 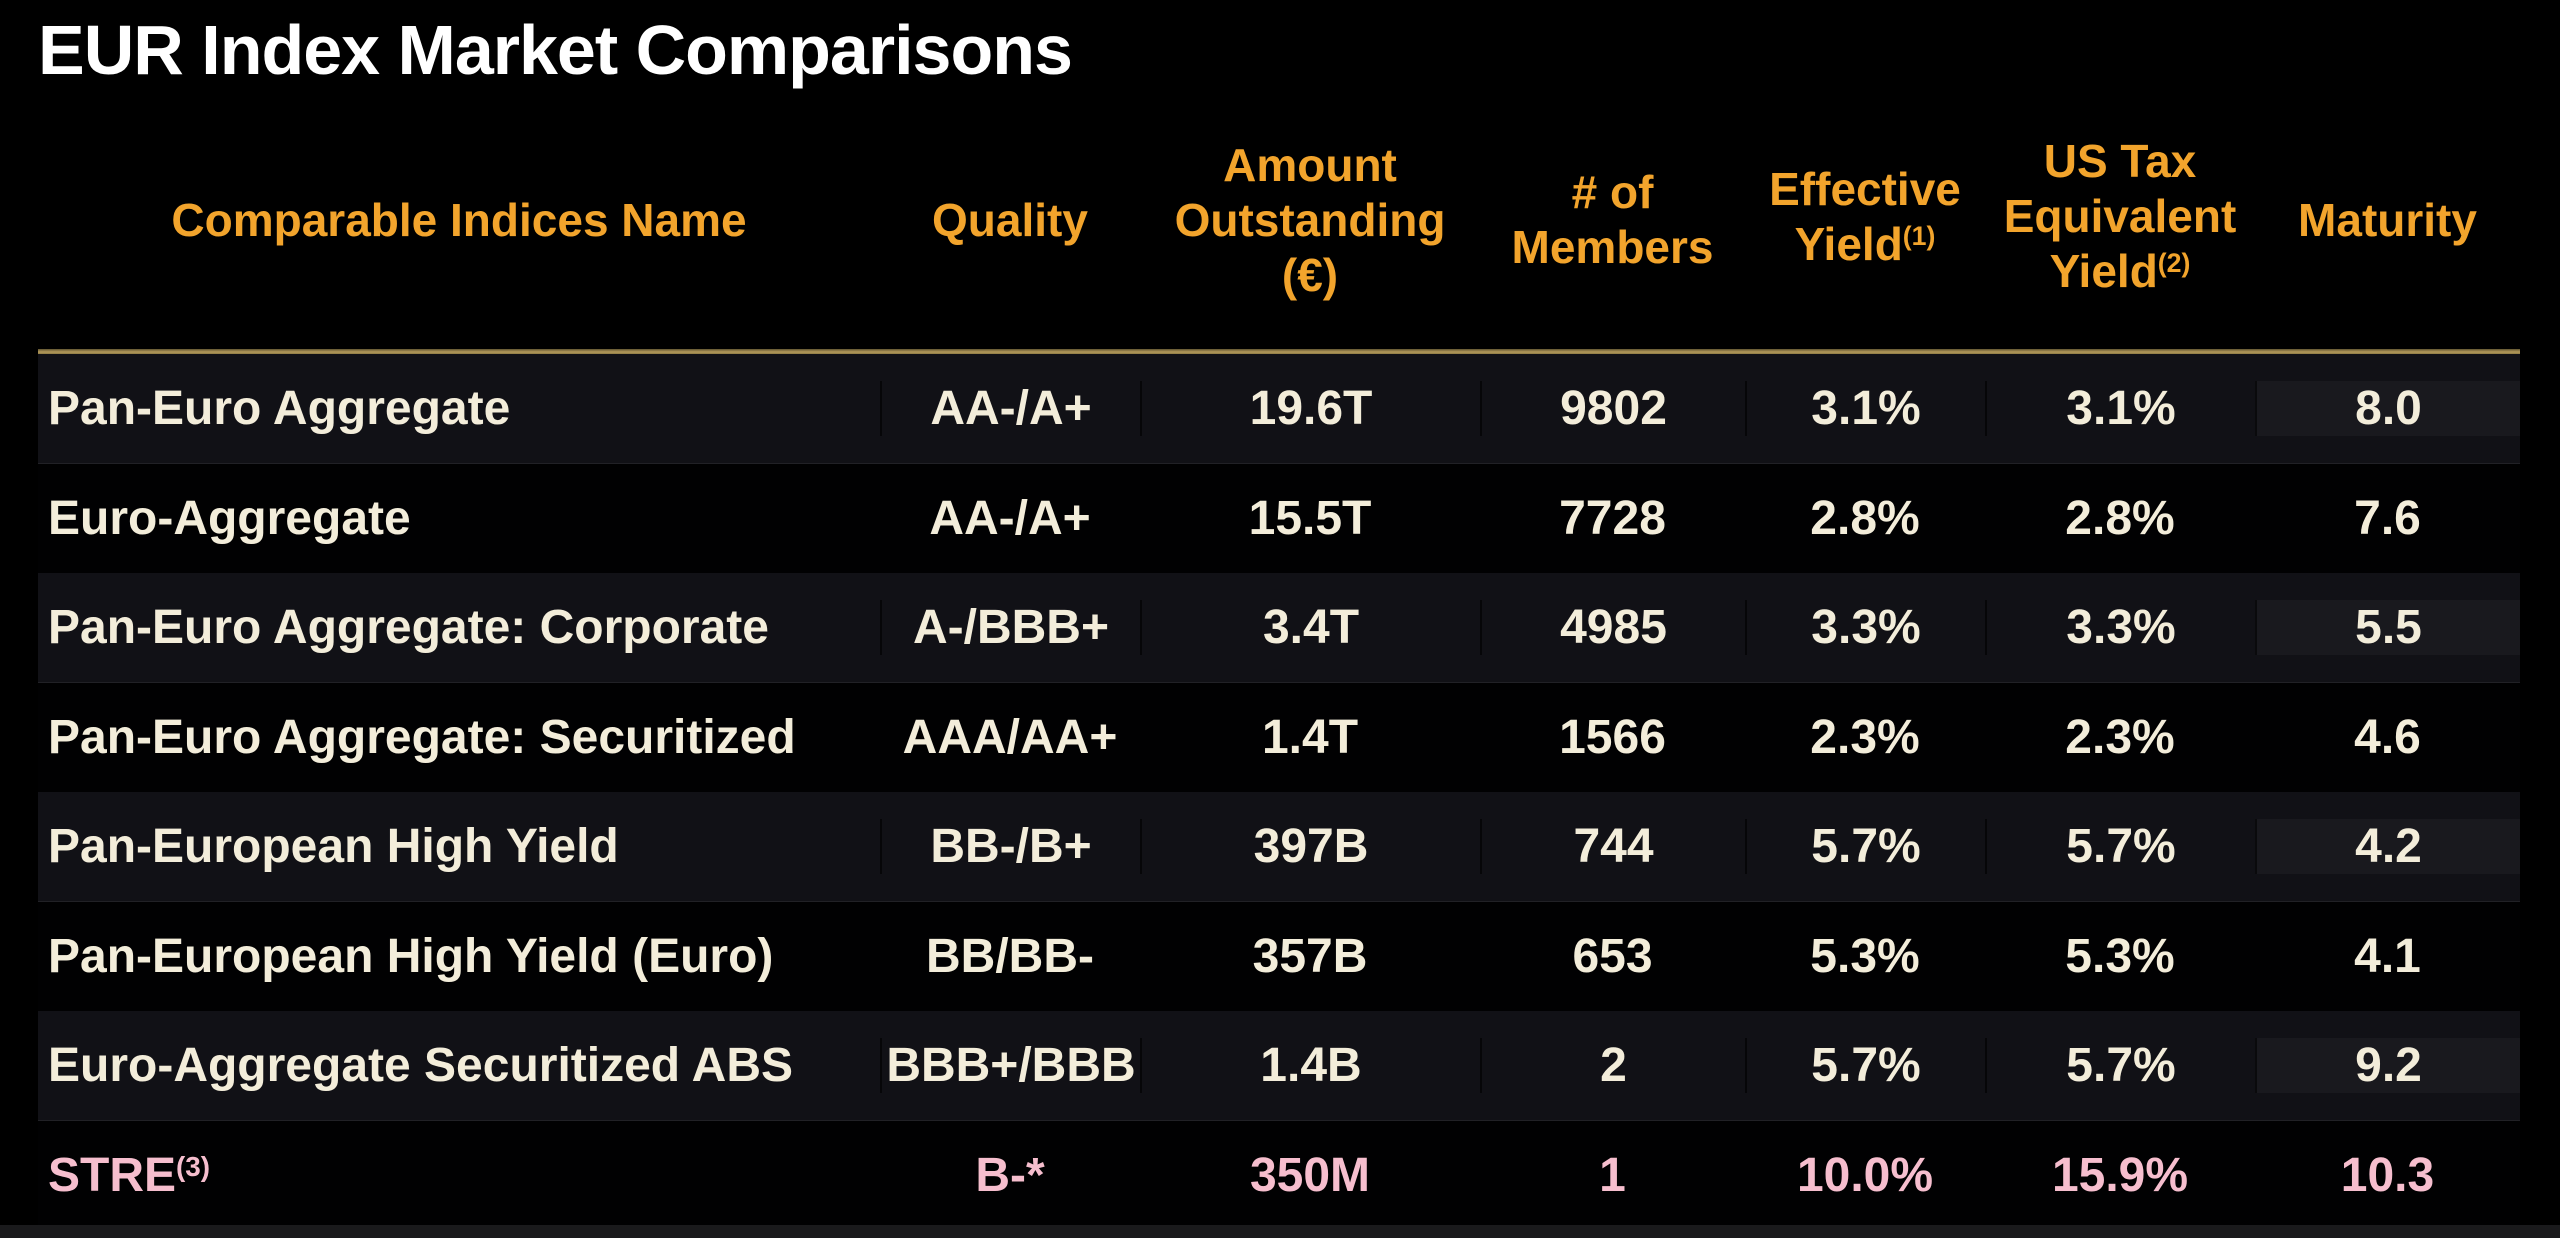 What do you see at coordinates (1865, 627) in the screenshot?
I see `cell-effective-yield: 3.3%` at bounding box center [1865, 627].